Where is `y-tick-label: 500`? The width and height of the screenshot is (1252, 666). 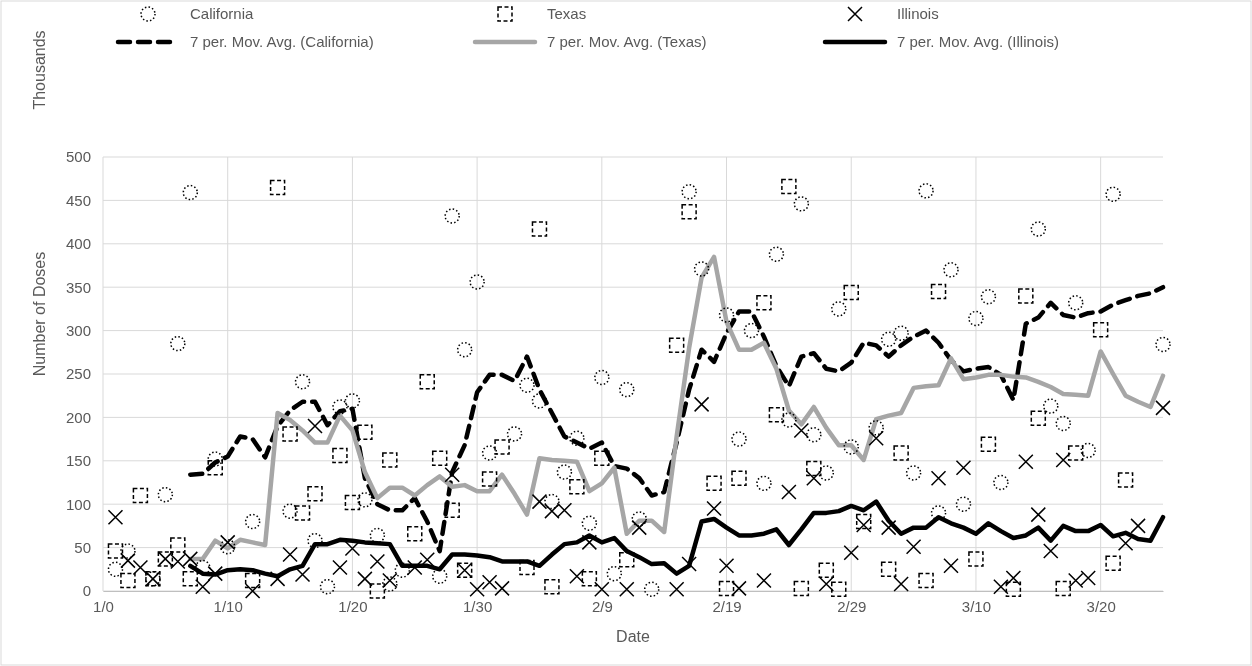
y-tick-label: 500 is located at coordinates (78, 157).